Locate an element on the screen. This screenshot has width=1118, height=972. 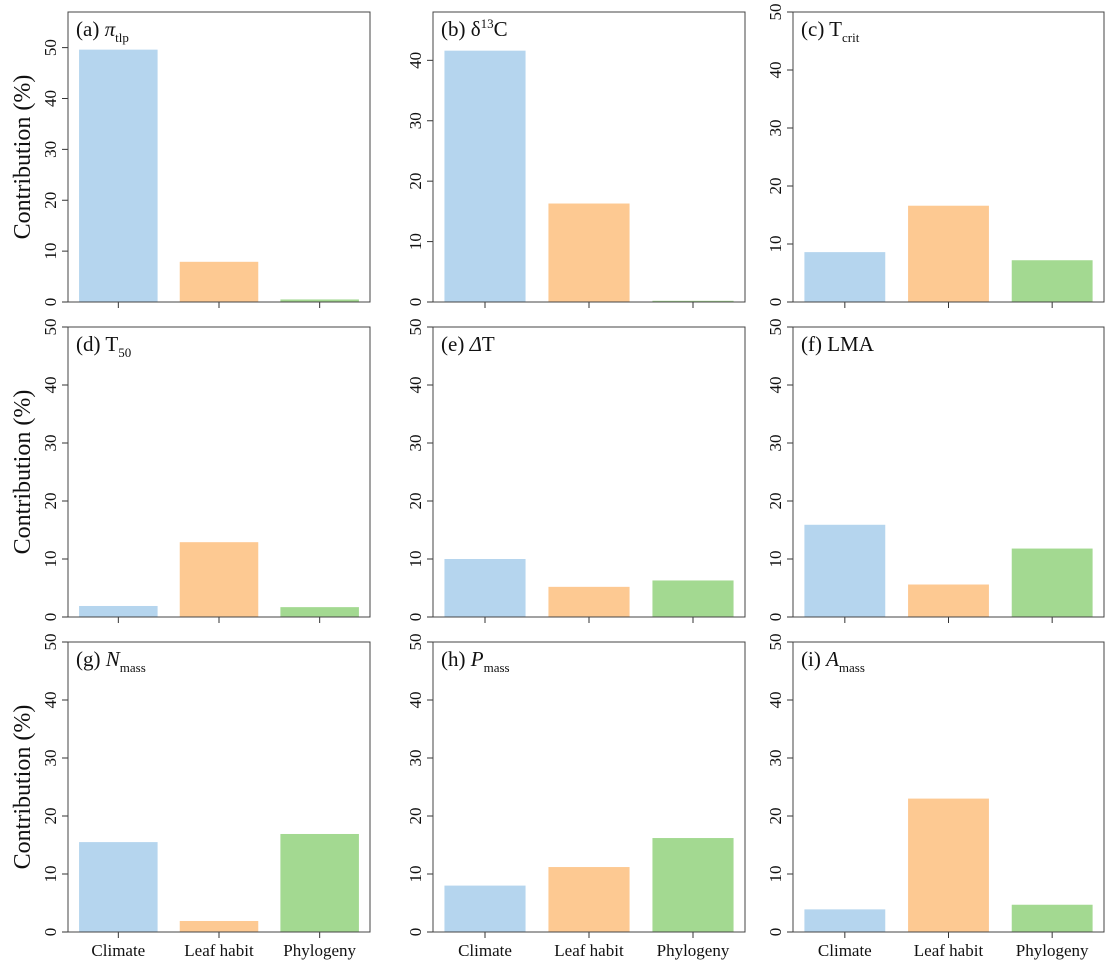
title-part: (d) T is located at coordinates (97, 344).